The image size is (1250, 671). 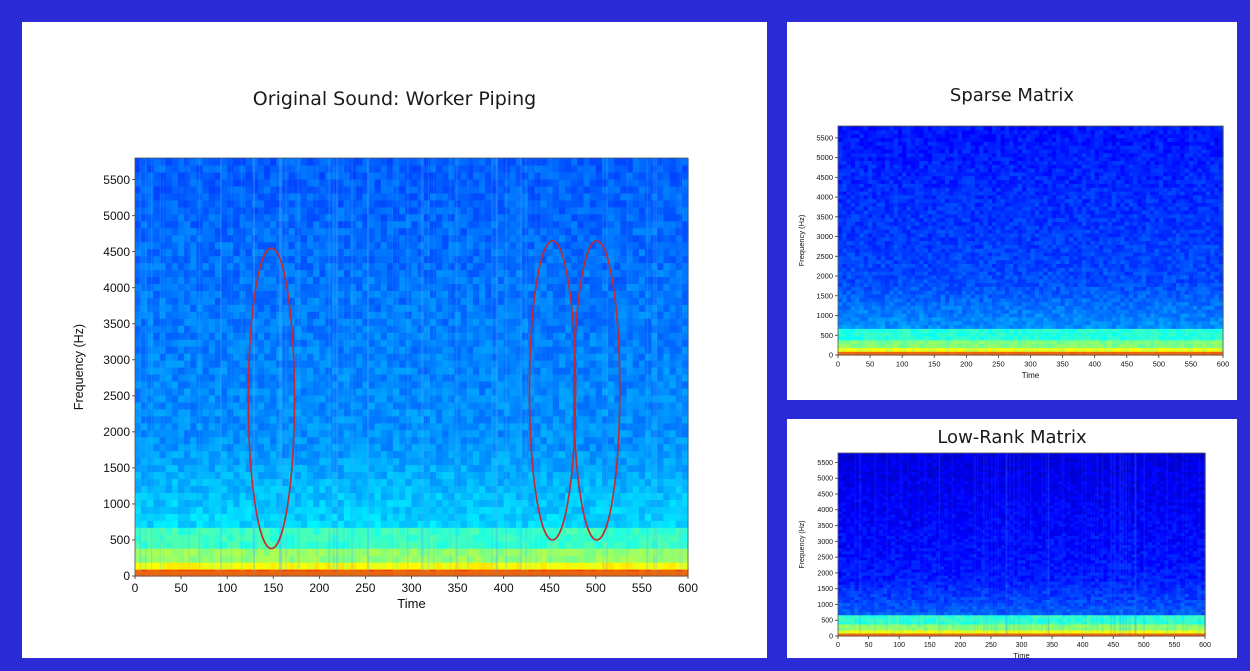 What do you see at coordinates (1012, 95) in the screenshot?
I see `sparse-chart-title: Sparse Matrix` at bounding box center [1012, 95].